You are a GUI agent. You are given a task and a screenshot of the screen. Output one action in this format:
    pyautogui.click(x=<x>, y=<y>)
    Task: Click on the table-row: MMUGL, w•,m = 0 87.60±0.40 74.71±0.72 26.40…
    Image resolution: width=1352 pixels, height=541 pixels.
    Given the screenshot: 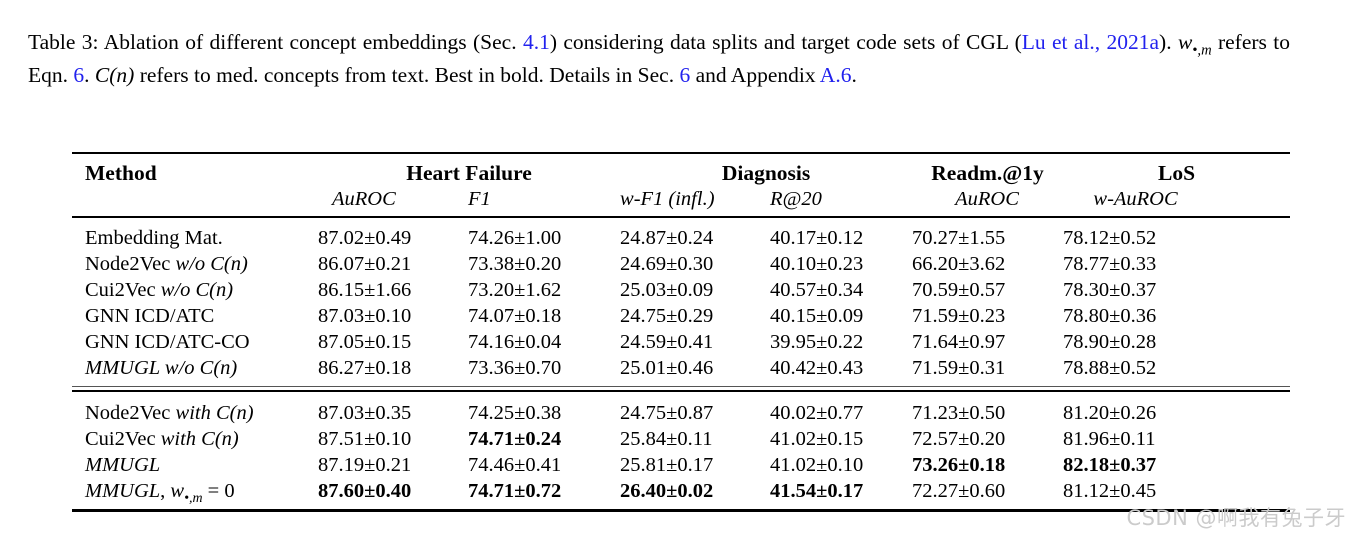 What is the action you would take?
    pyautogui.click(x=681, y=494)
    